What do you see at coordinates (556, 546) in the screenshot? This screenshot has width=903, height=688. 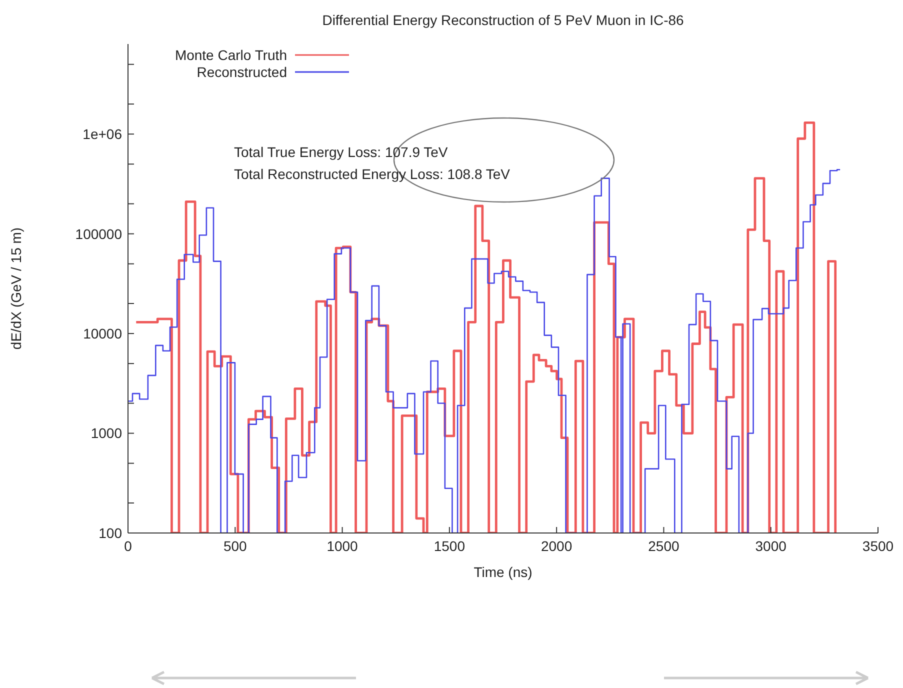 I see `x-tick-label: 2000` at bounding box center [556, 546].